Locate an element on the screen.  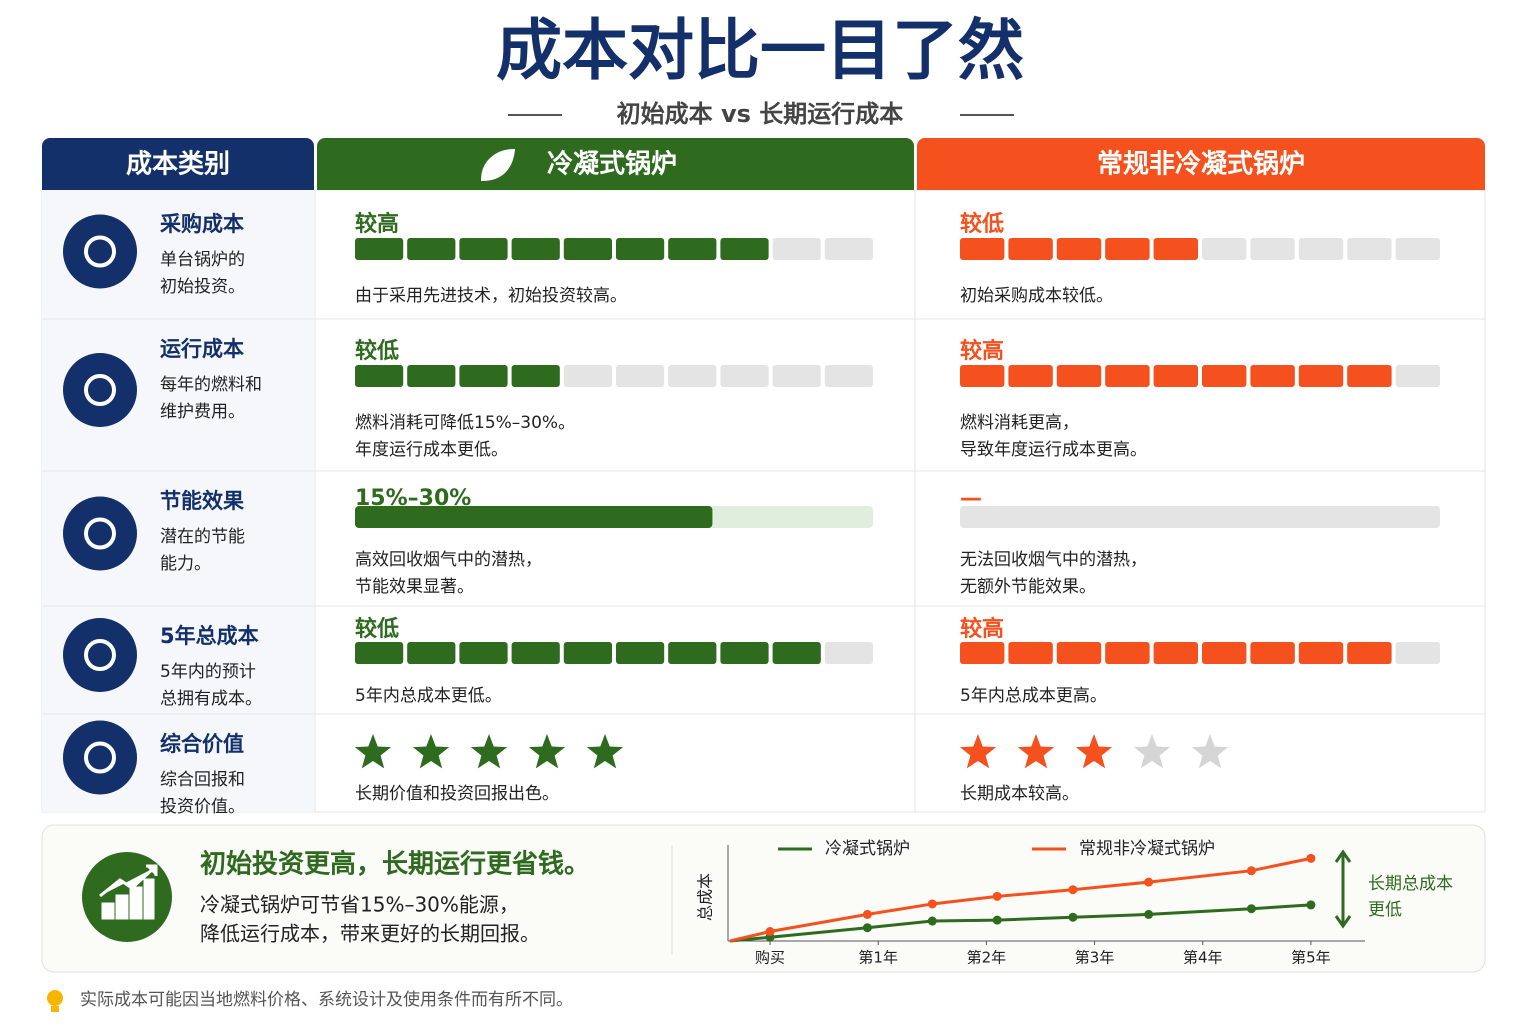
category-desc: 综合回报和 is located at coordinates (202, 780).